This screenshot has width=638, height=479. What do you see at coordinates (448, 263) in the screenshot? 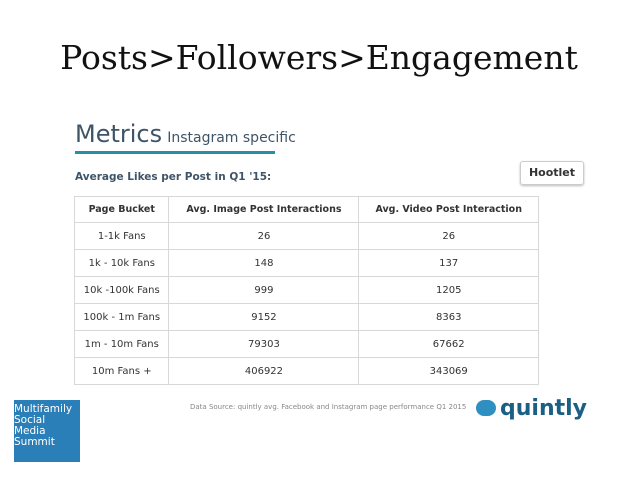
I see `table-cell: 137` at bounding box center [448, 263].